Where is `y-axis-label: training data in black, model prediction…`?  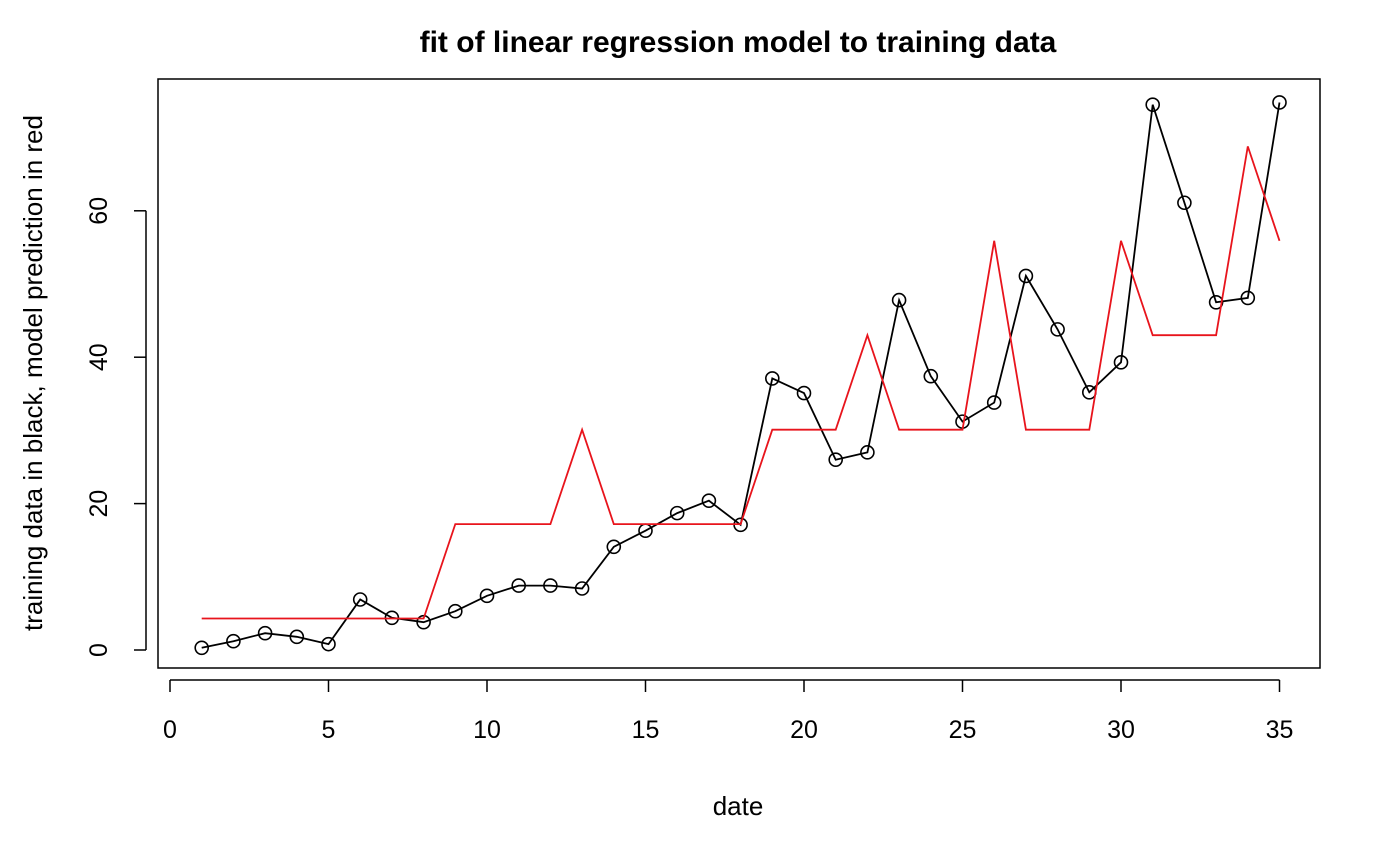 y-axis-label: training data in black, model prediction… is located at coordinates (33, 373).